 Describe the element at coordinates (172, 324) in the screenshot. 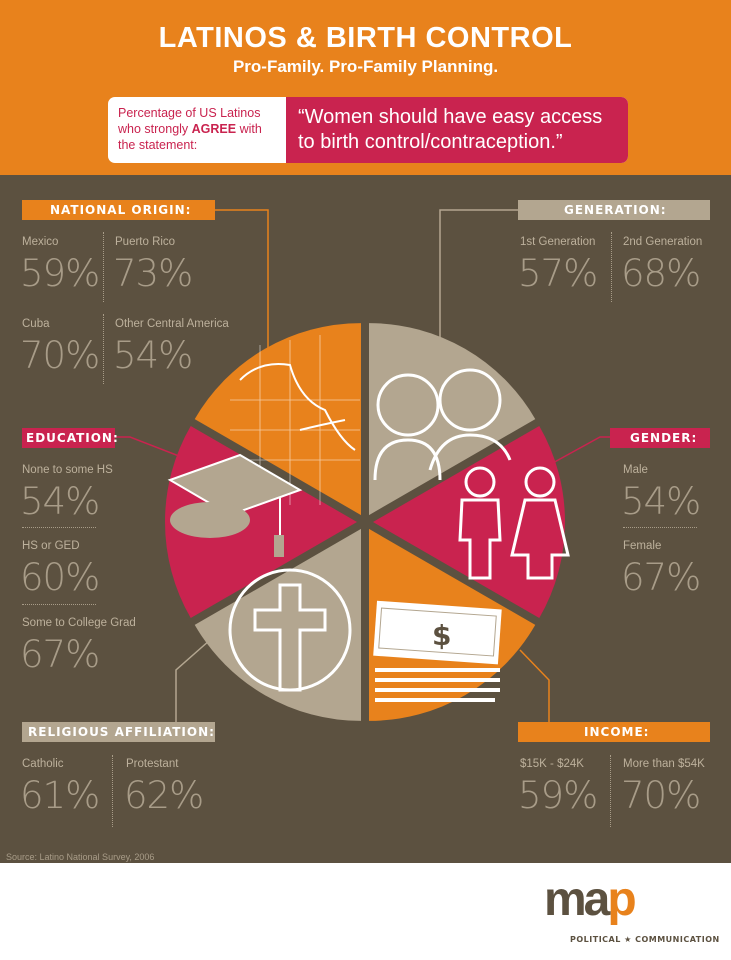

I see `stat-label: Other Central America` at that location.